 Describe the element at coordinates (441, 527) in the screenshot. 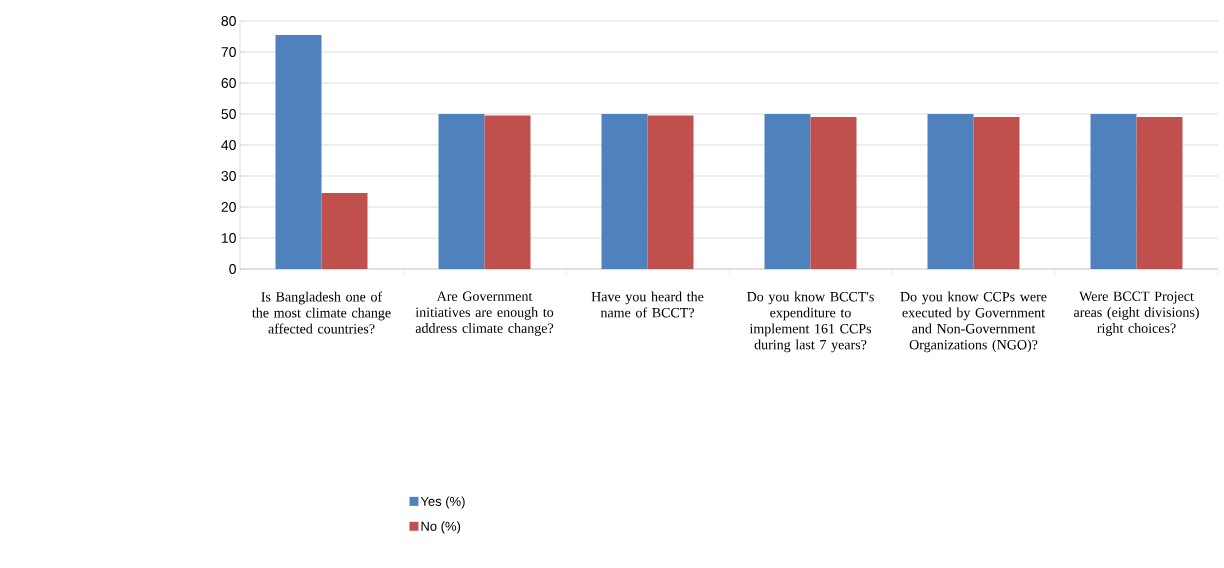

I see `legend-label: No (%)` at that location.